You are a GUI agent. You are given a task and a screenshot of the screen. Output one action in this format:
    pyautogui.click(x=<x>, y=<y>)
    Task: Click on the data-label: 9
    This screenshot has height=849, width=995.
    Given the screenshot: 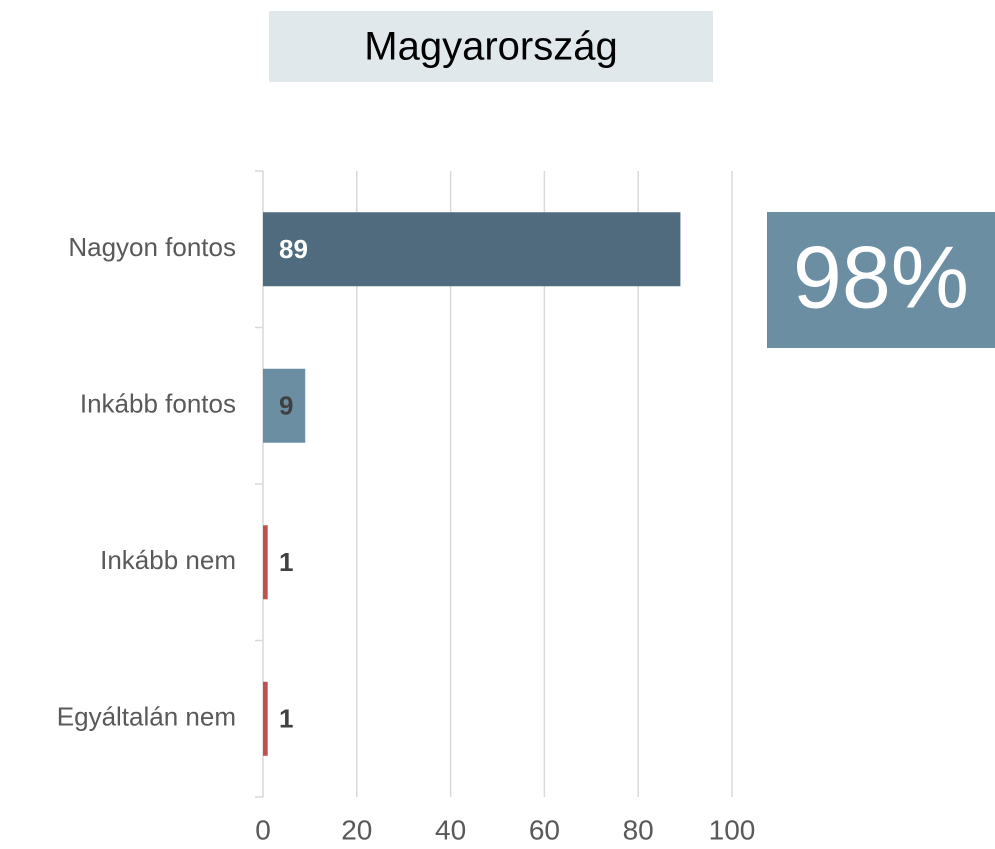 What is the action you would take?
    pyautogui.click(x=286, y=406)
    